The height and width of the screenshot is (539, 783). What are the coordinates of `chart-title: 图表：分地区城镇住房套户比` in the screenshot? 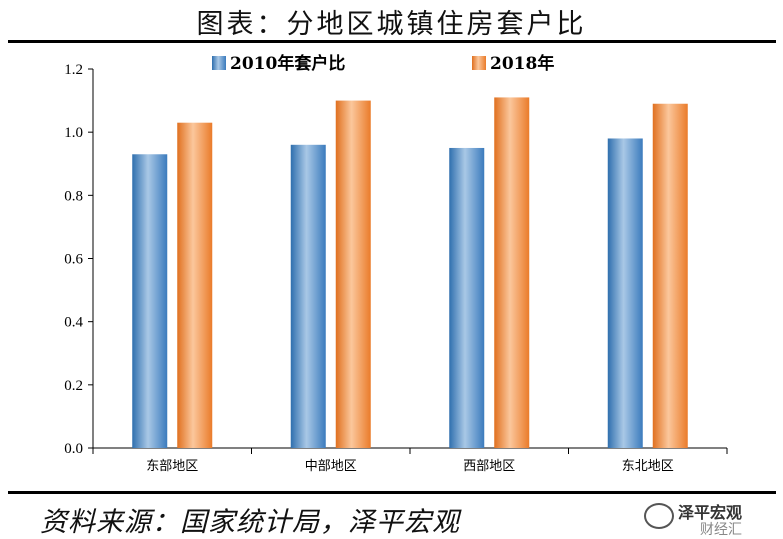 It's located at (391, 24).